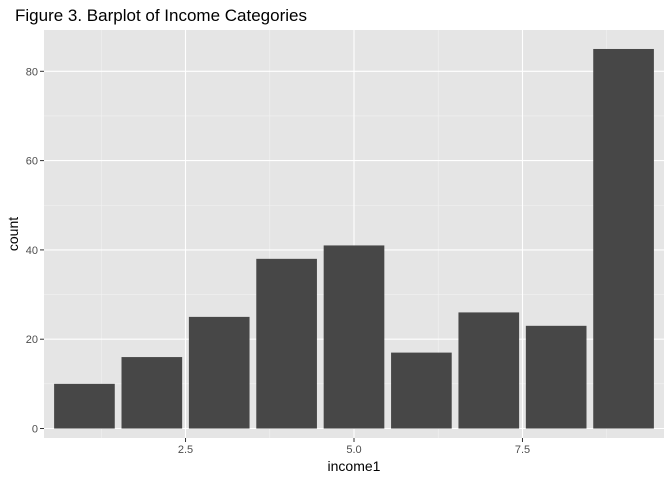 The width and height of the screenshot is (672, 480). I want to click on x-axis: 2.5 5.0 7.5, so click(354, 447).